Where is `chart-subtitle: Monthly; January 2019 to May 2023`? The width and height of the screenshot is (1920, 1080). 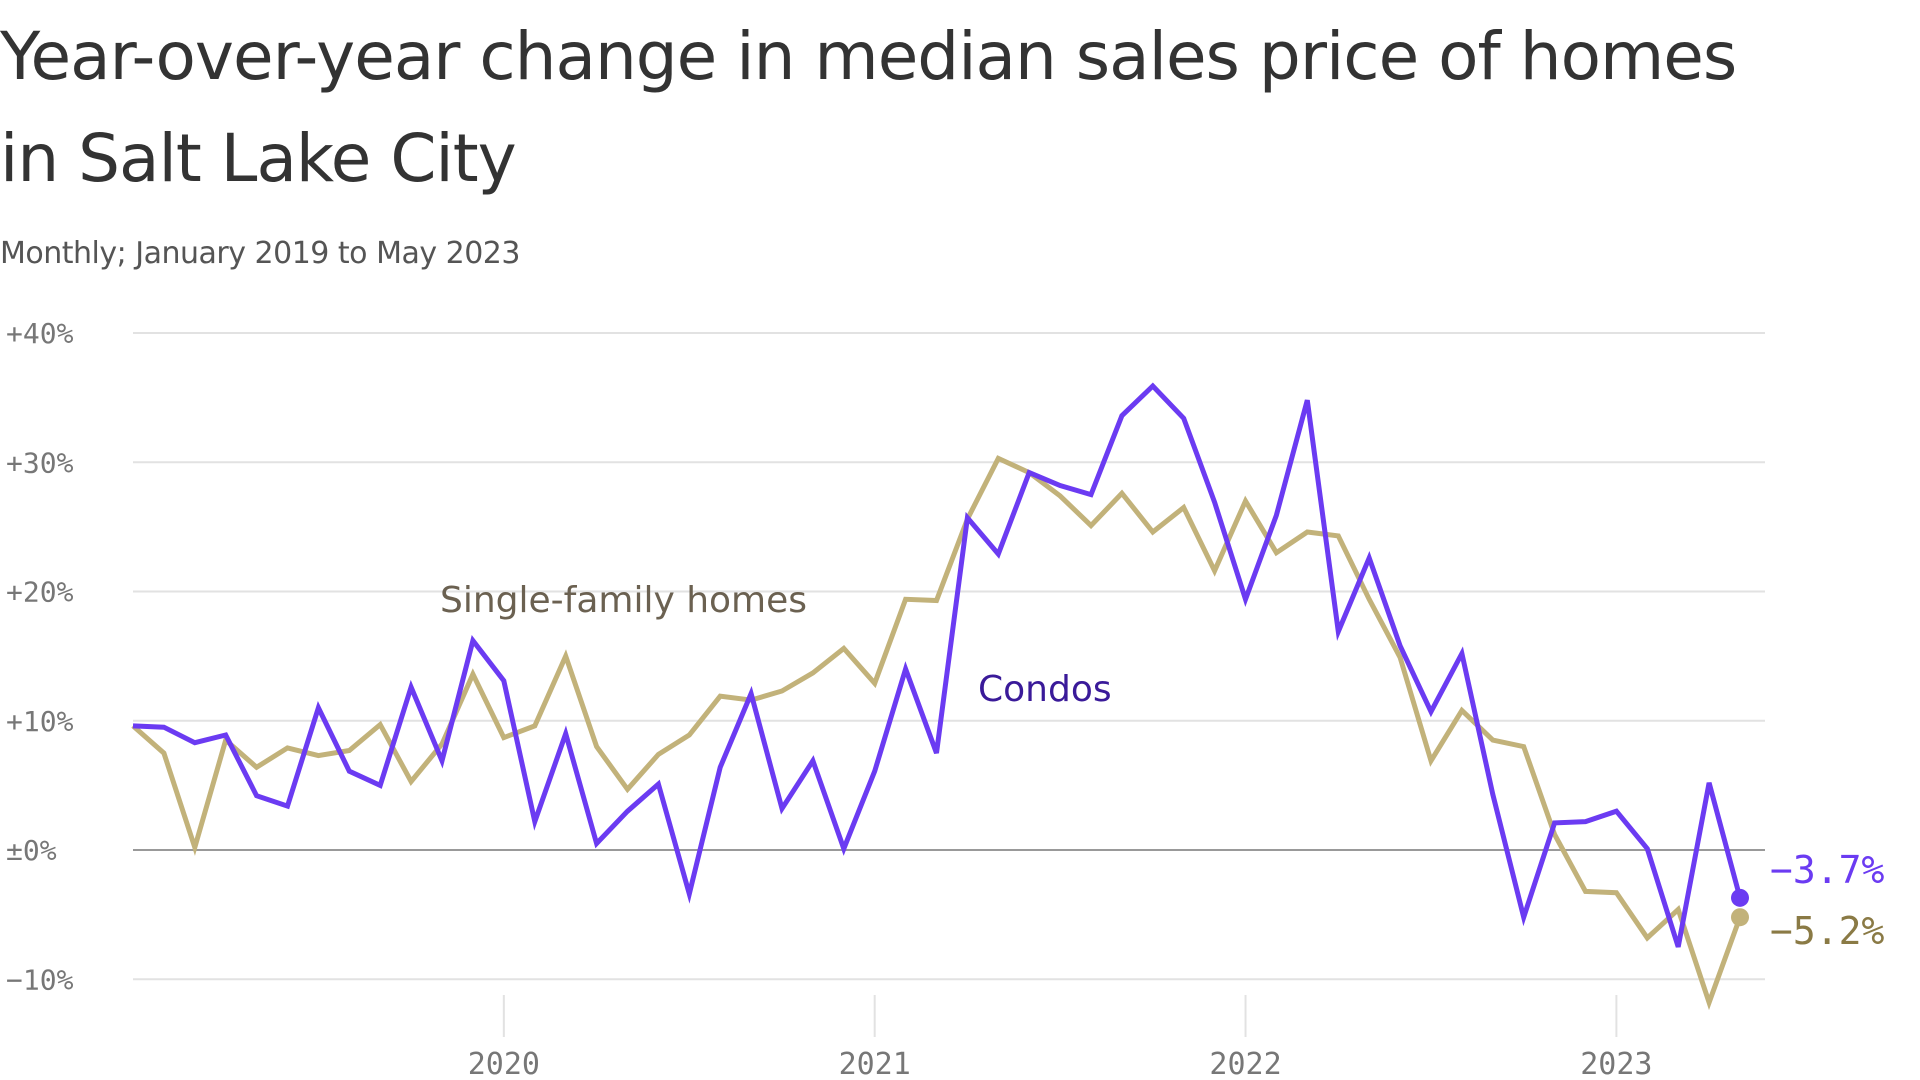
chart-subtitle: Monthly; January 2019 to May 2023 is located at coordinates (260, 253).